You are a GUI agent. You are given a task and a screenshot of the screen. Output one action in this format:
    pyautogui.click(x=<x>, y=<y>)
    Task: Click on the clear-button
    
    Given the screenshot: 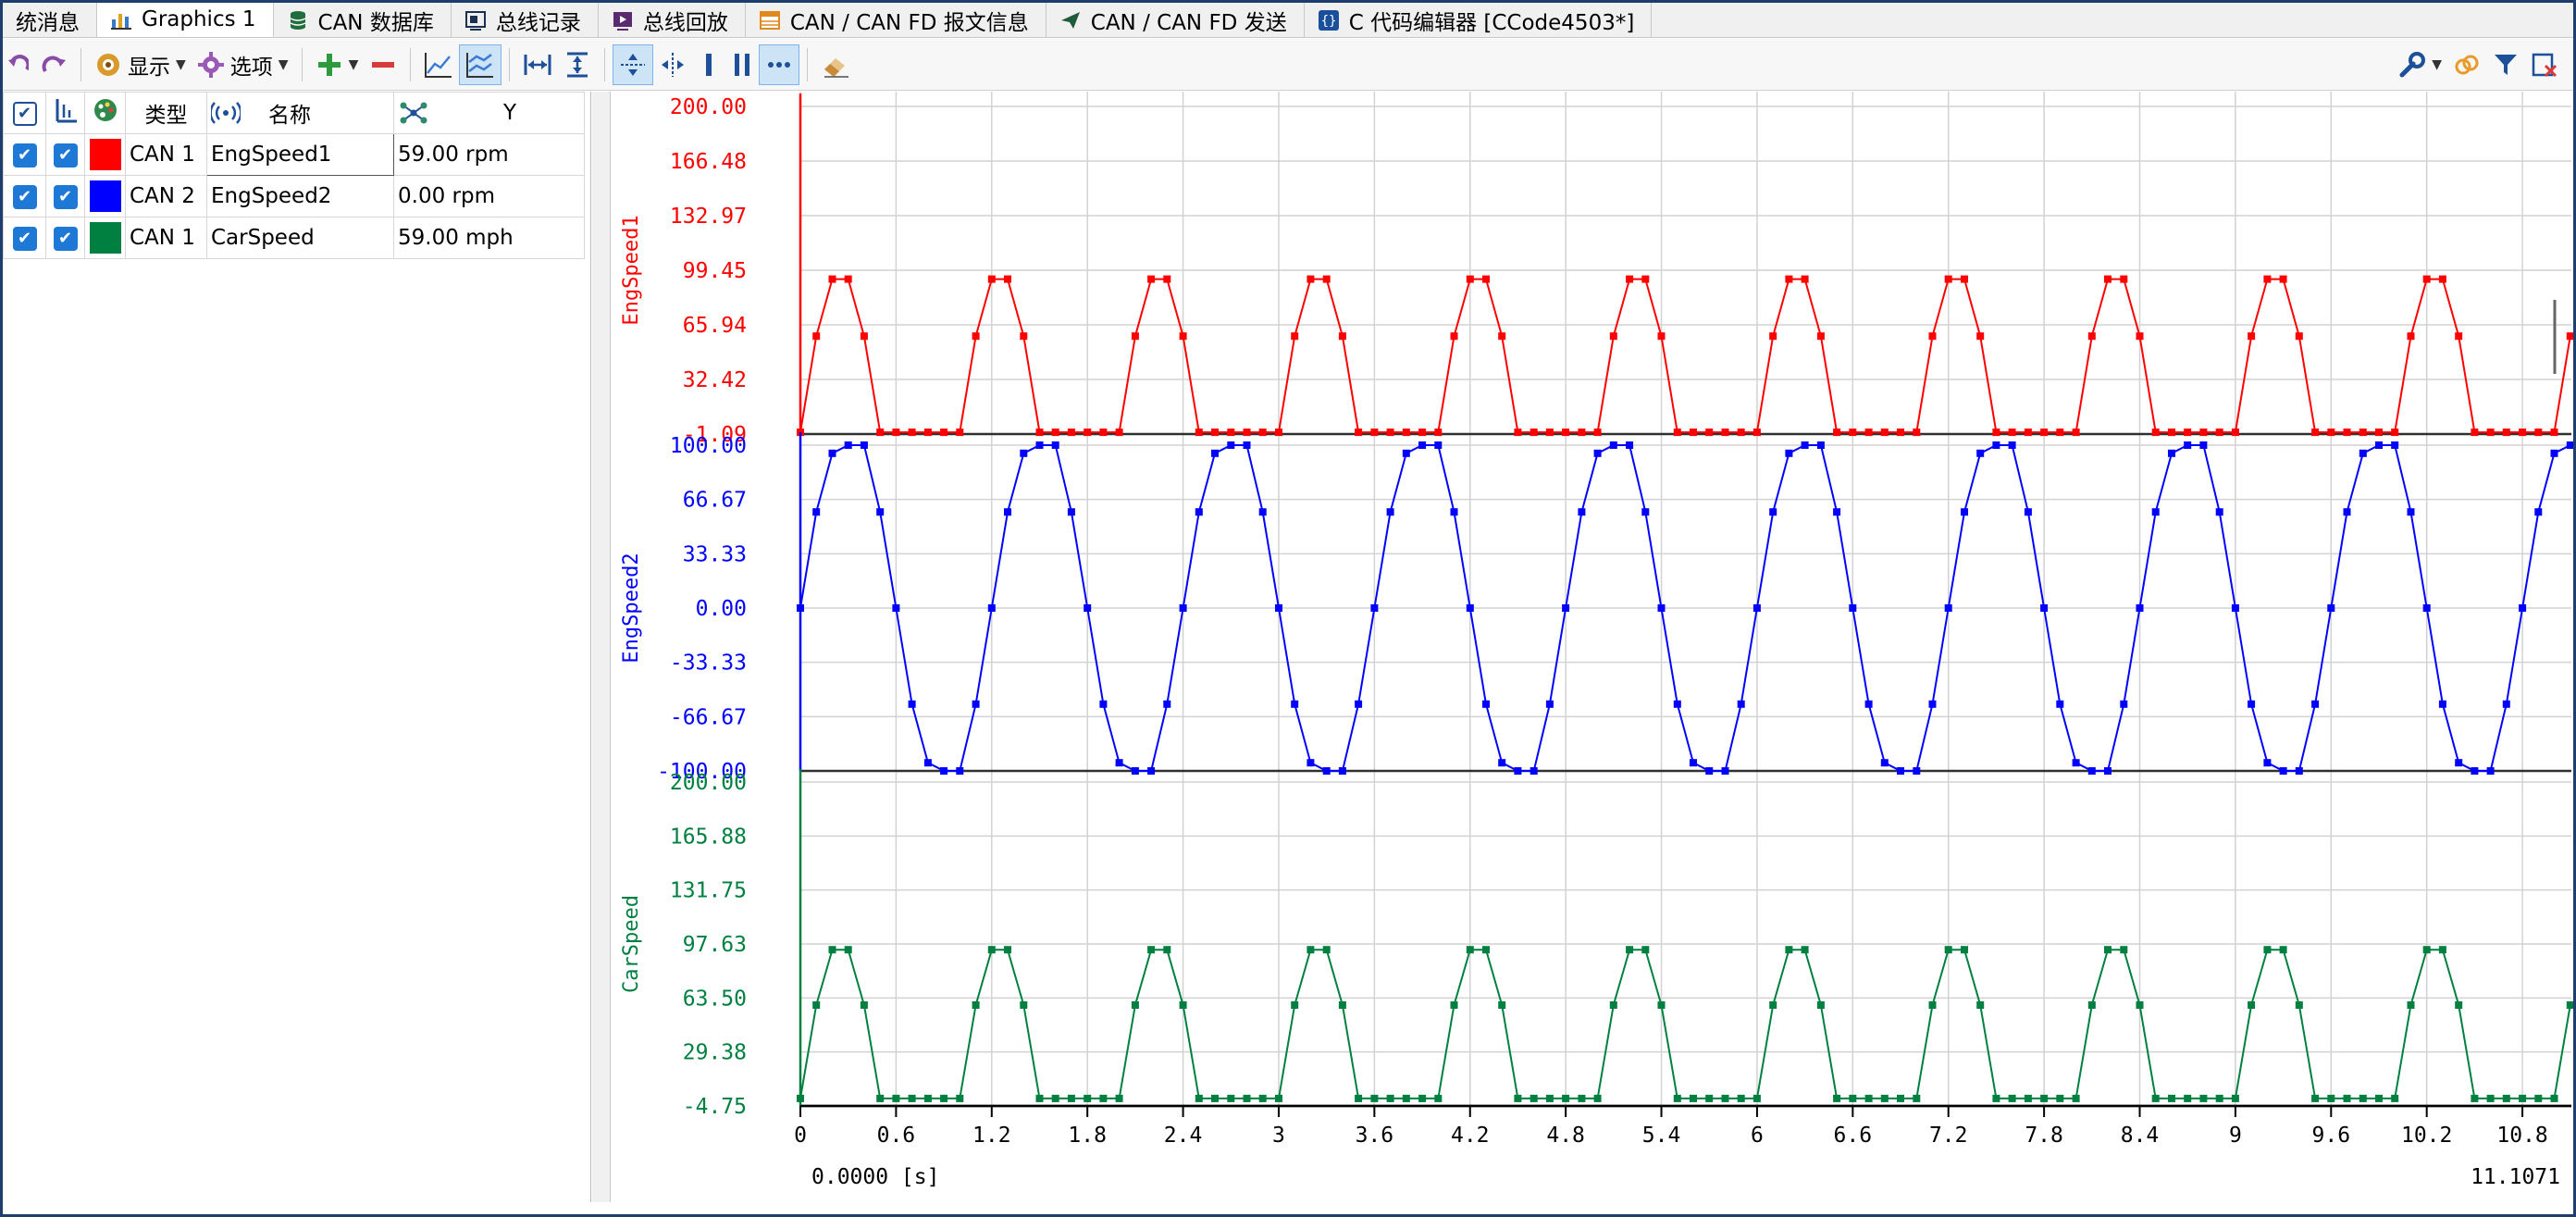 What is the action you would take?
    pyautogui.click(x=835, y=64)
    